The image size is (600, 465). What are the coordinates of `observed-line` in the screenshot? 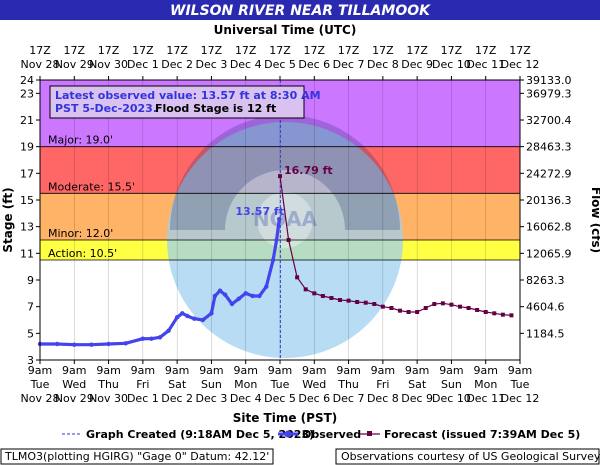 It's located at (160, 282).